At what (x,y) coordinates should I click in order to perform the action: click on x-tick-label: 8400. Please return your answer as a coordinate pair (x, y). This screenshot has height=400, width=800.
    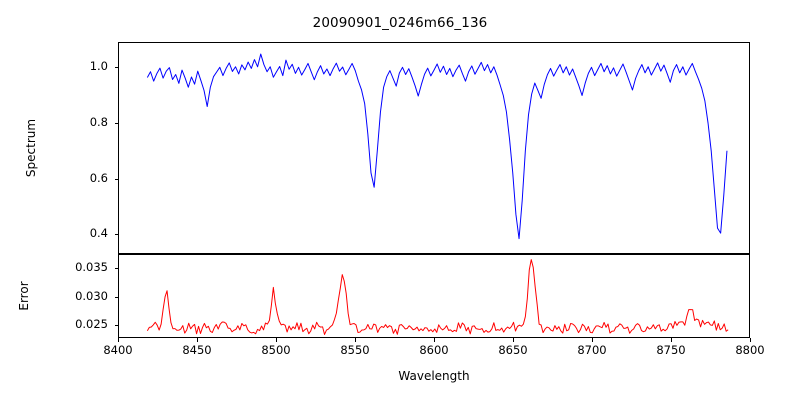
    Looking at the image, I should click on (118, 350).